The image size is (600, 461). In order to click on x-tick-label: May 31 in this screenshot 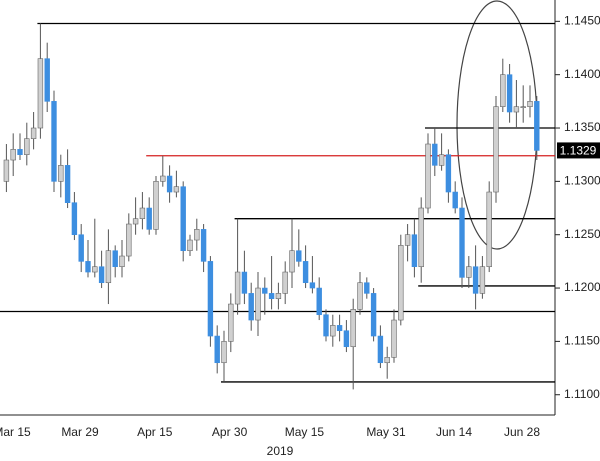, I will do `click(386, 432)`.